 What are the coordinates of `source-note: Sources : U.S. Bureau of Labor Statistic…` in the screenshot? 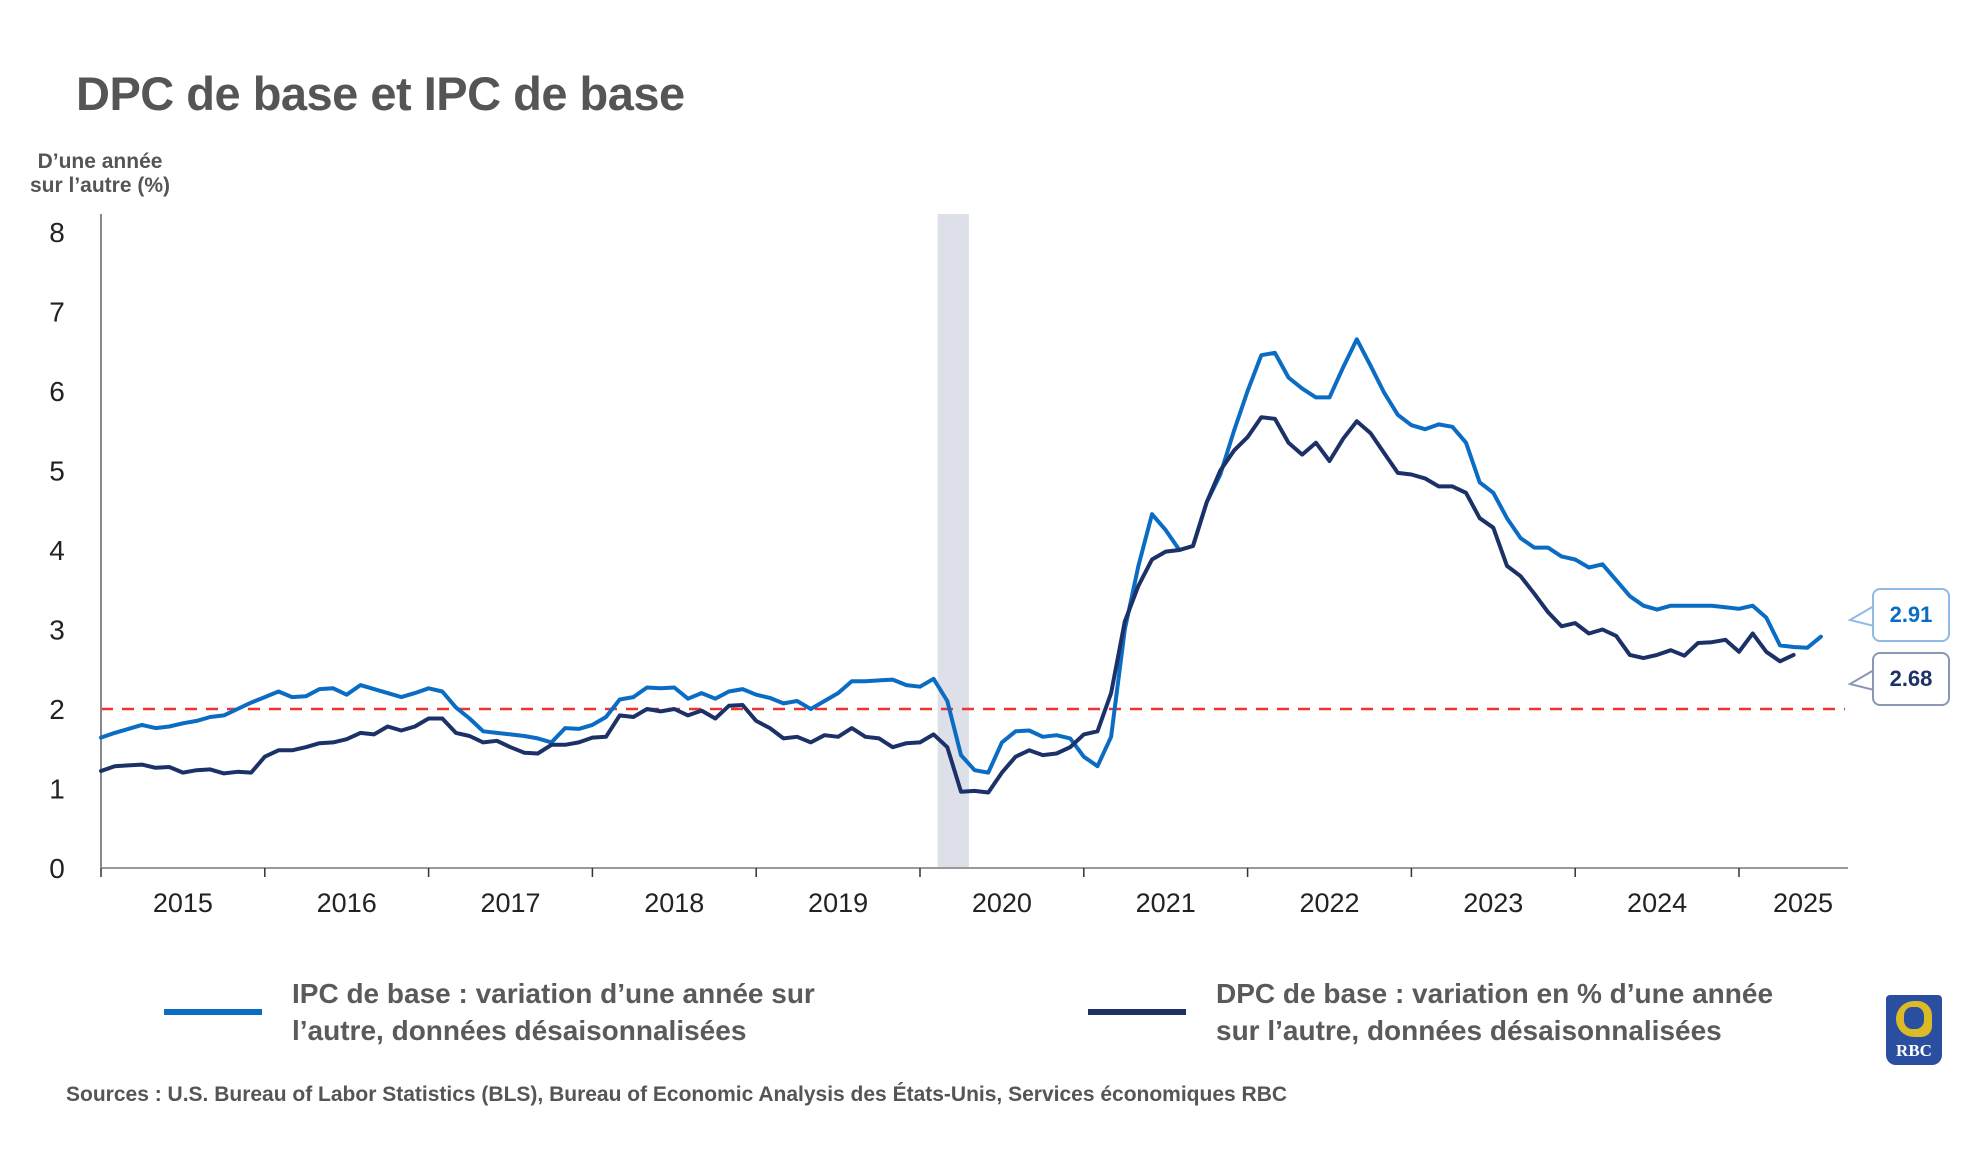 It's located at (677, 1094).